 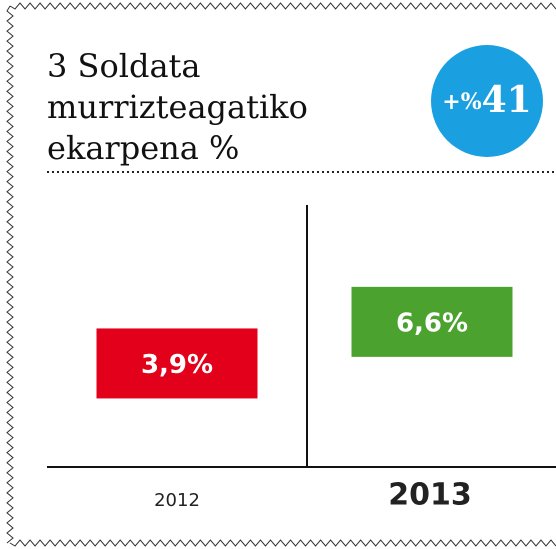 I want to click on badge-prefix: +%, so click(x=461, y=102).